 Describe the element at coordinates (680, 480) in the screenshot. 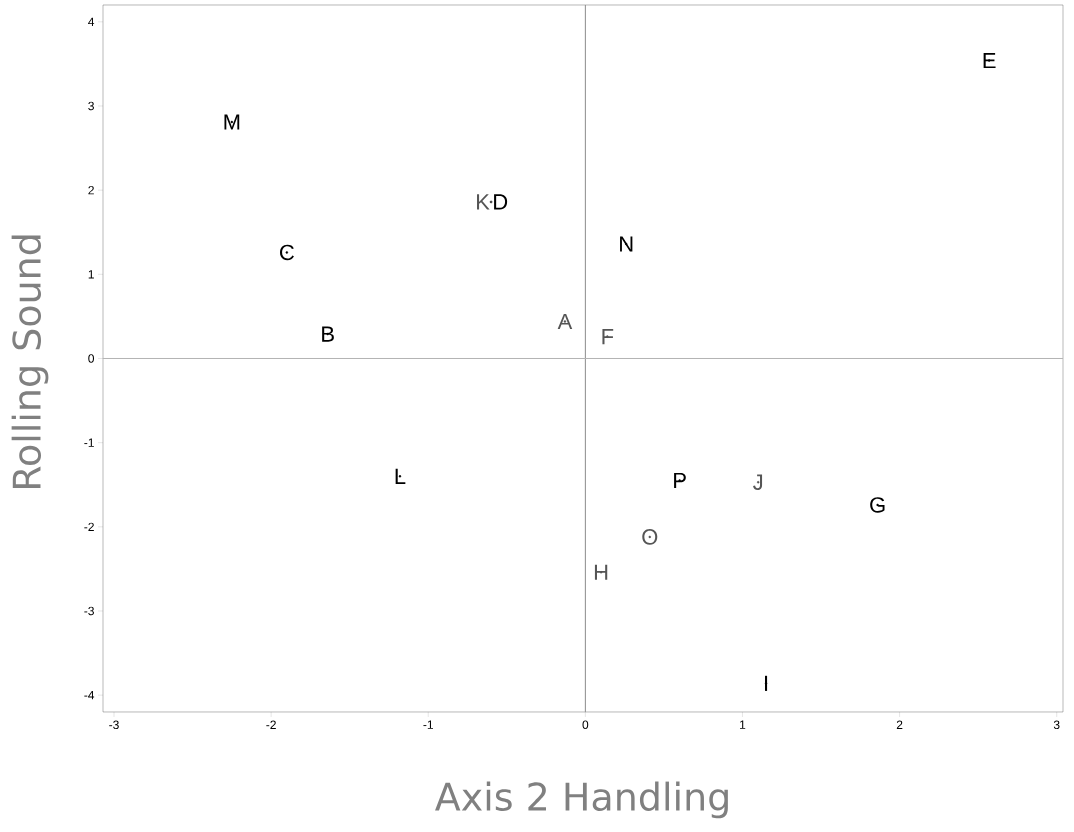

I see `series-label: P` at that location.